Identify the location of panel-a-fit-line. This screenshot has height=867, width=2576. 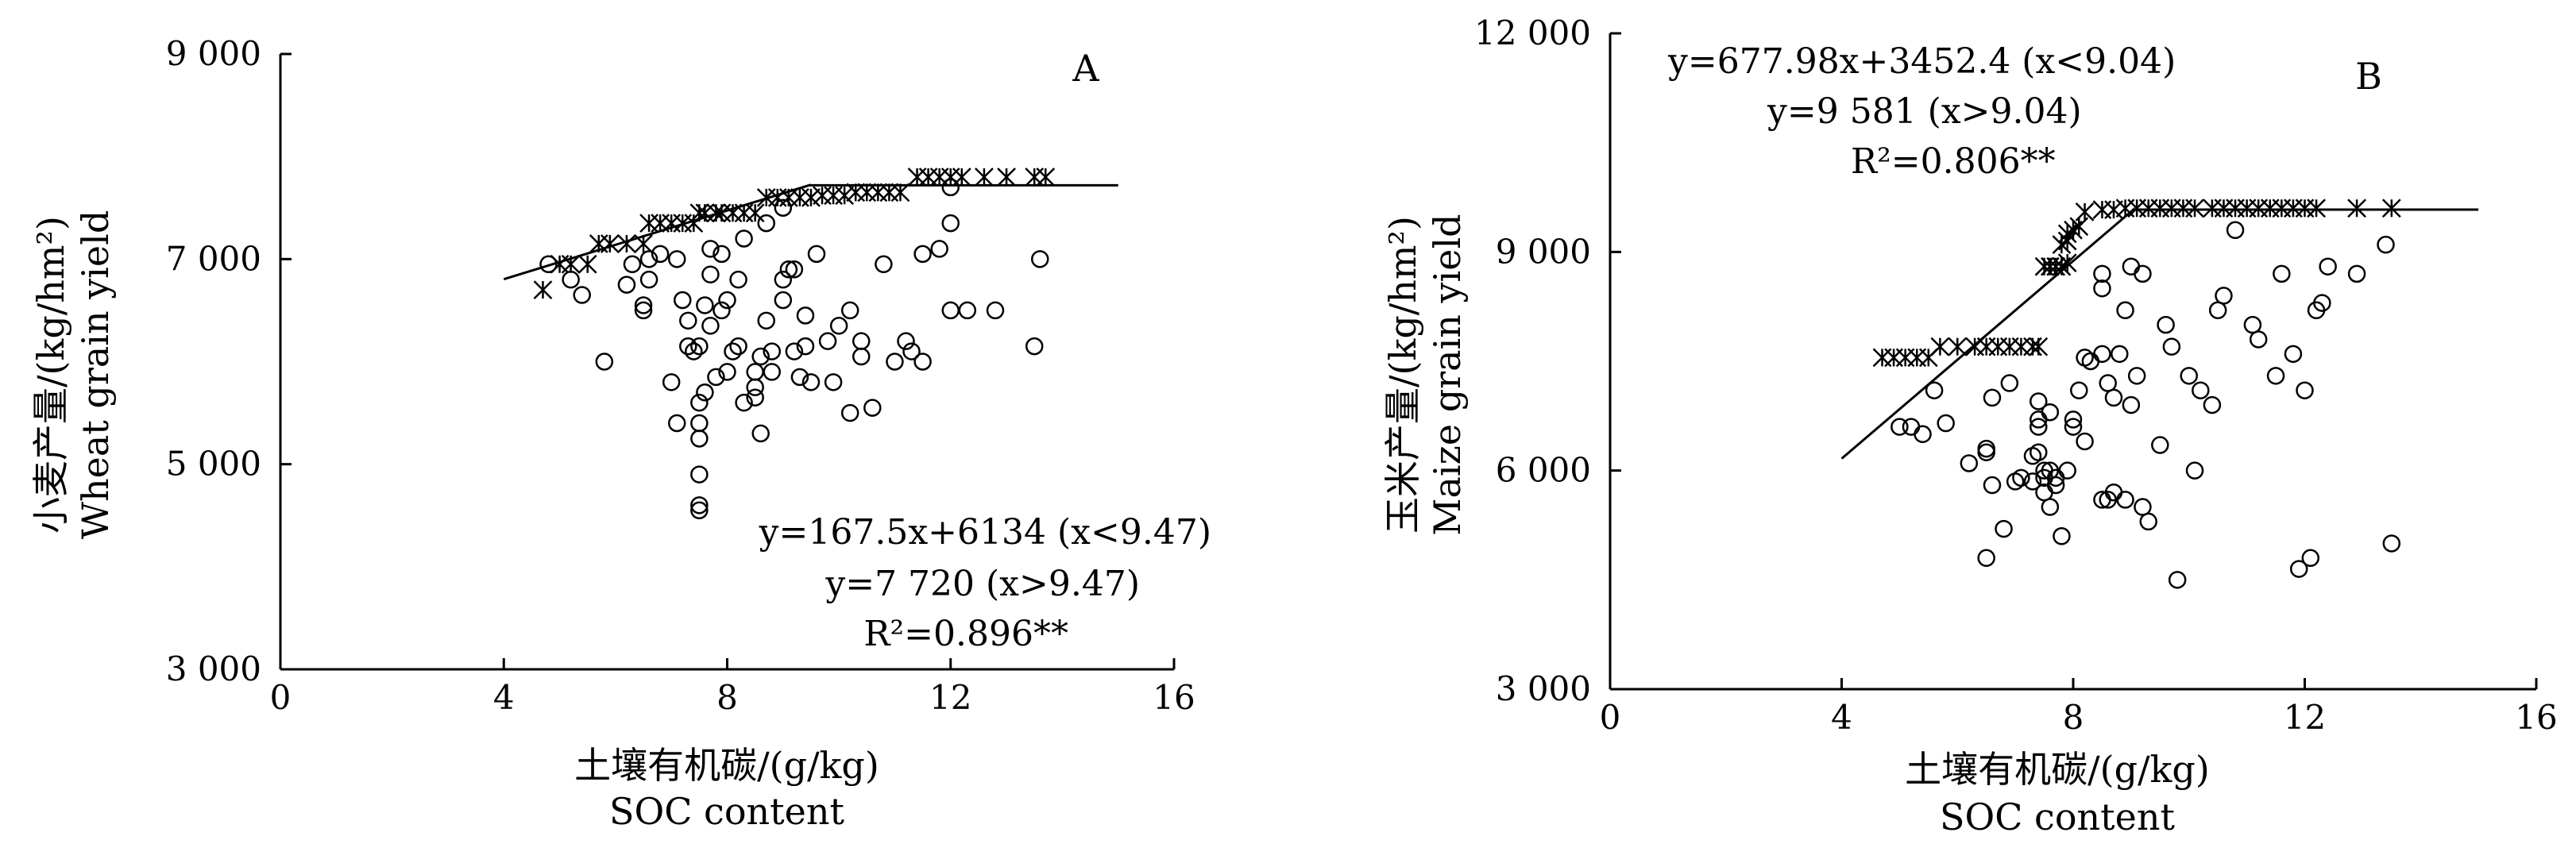
(810, 232).